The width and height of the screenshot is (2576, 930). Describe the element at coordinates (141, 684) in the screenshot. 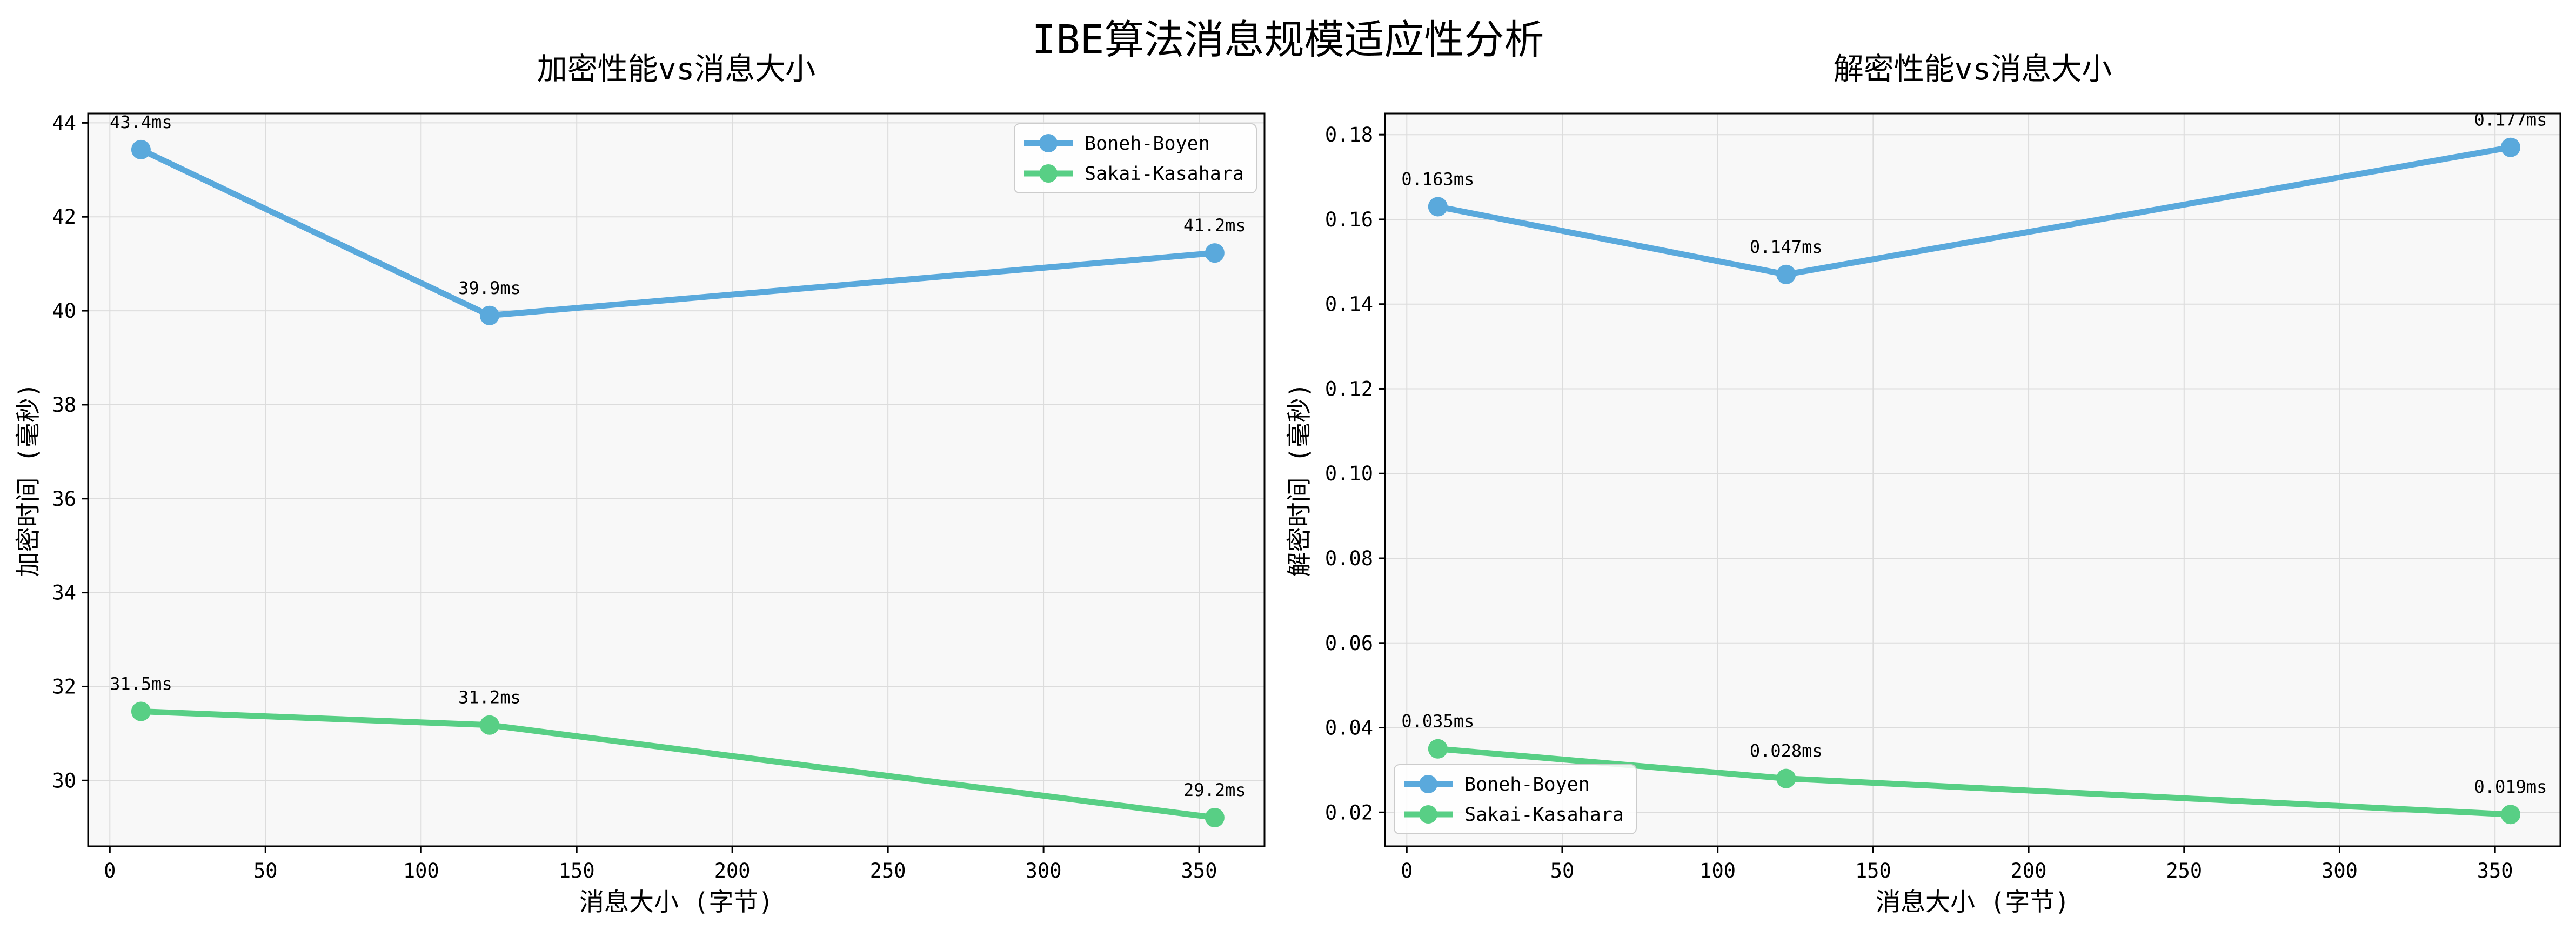

I see `data-label: 31.5ms` at that location.